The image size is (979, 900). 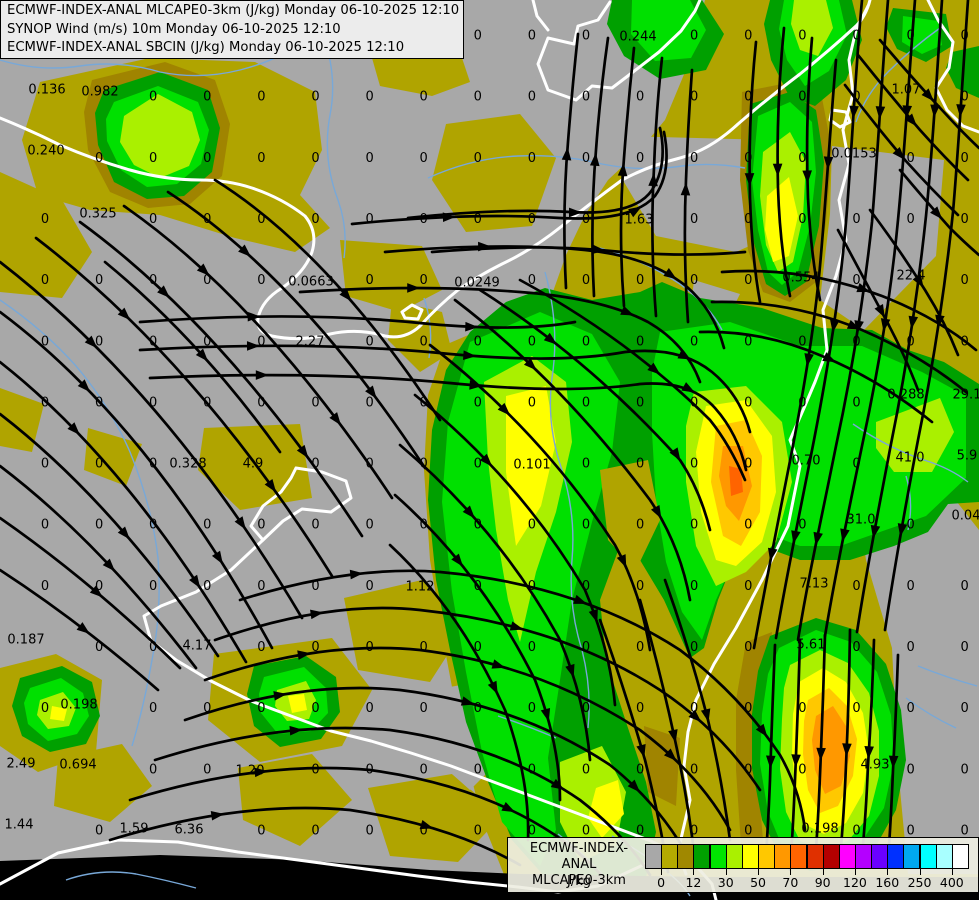 I want to click on sbcin-value: 0.328, so click(x=187, y=464).